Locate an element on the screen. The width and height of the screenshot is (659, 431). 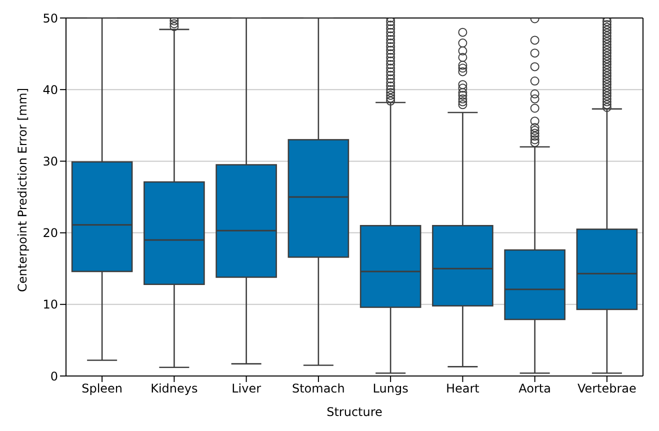
y-tick-label: 10 is located at coordinates (50, 305).